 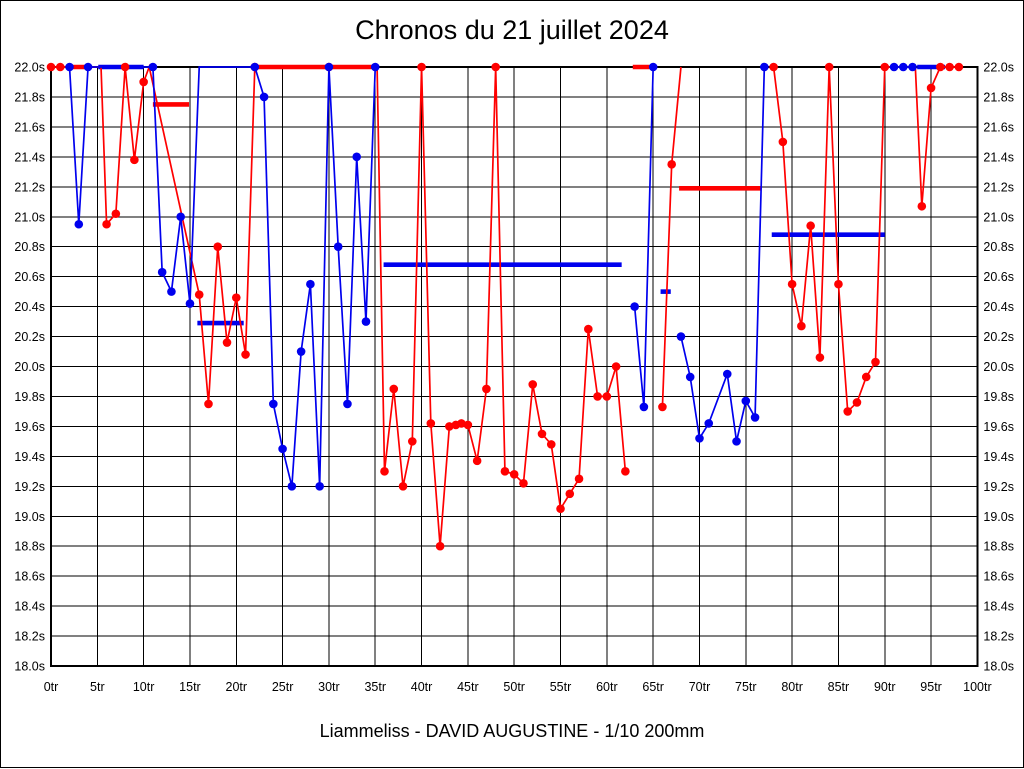 What do you see at coordinates (998, 457) in the screenshot?
I see `svg-text: 19.4s` at bounding box center [998, 457].